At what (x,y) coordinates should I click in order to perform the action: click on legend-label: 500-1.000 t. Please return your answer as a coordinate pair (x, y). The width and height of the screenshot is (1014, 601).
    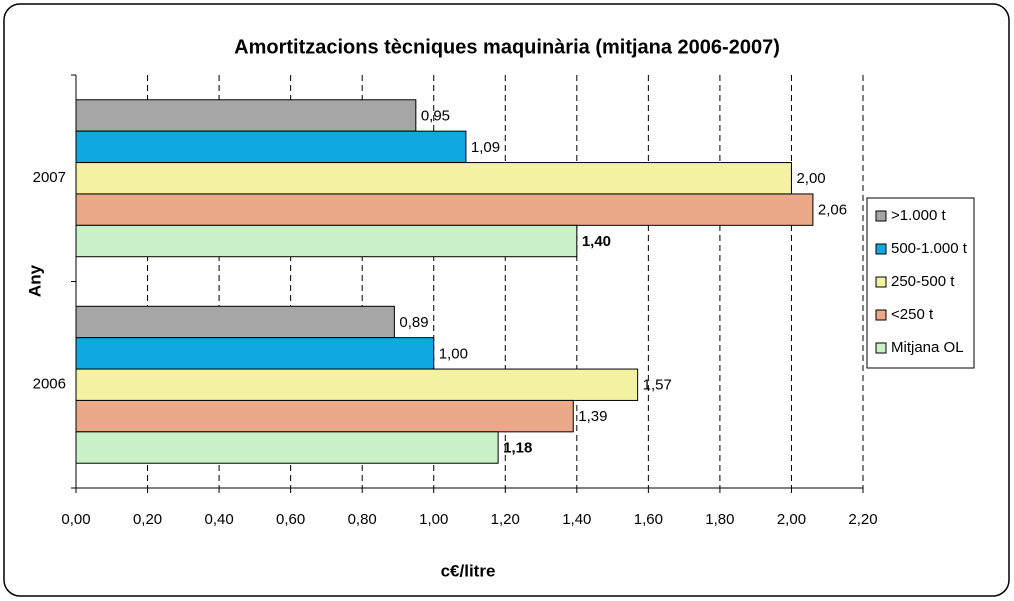
    Looking at the image, I should click on (929, 248).